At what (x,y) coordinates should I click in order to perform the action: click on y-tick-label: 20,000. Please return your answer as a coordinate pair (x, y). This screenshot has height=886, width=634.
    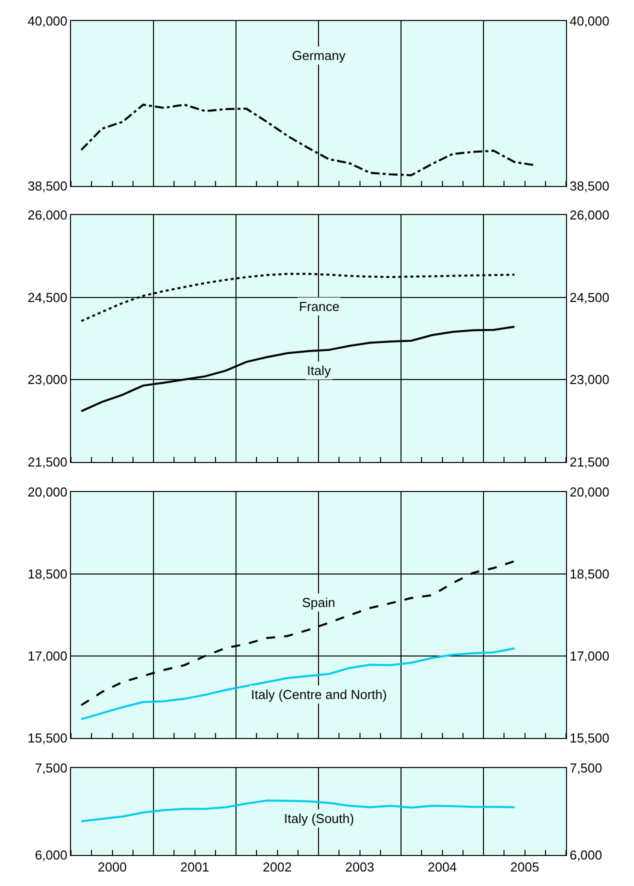
    Looking at the image, I should click on (48, 492).